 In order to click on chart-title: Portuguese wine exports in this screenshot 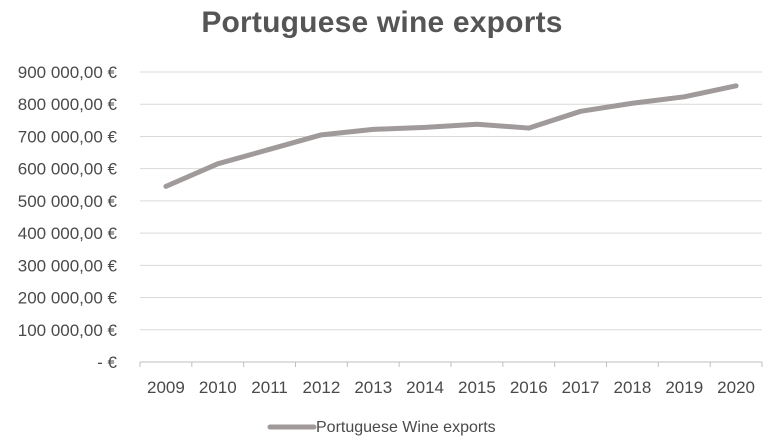, I will do `click(382, 22)`.